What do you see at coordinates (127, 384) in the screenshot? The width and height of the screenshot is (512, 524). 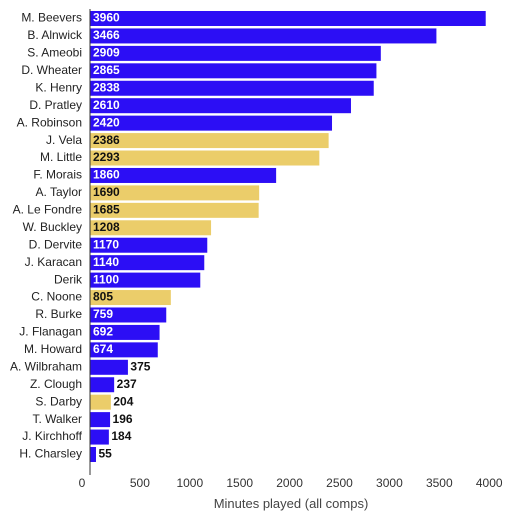 I see `value-label: 237` at bounding box center [127, 384].